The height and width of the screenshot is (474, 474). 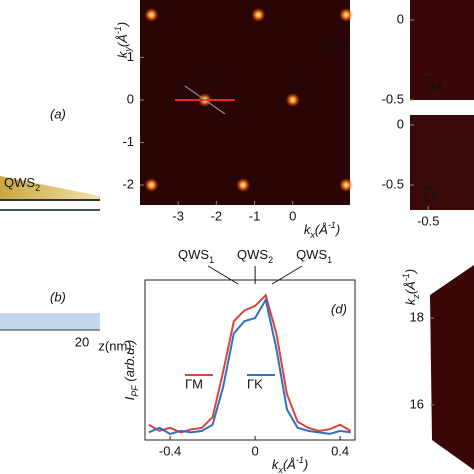 What do you see at coordinates (50, 188) in the screenshot?
I see `qws-wedge` at bounding box center [50, 188].